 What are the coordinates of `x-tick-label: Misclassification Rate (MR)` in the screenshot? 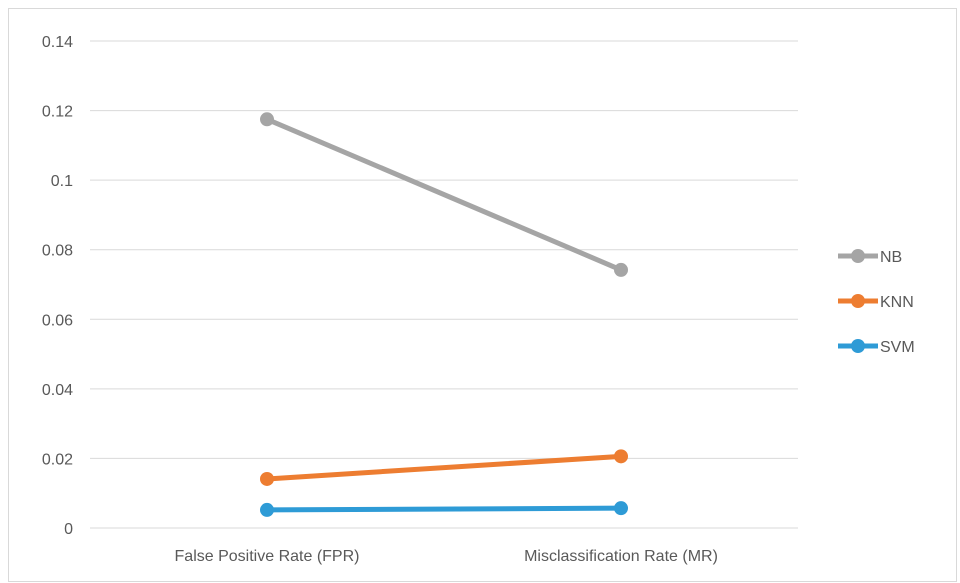 It's located at (621, 556).